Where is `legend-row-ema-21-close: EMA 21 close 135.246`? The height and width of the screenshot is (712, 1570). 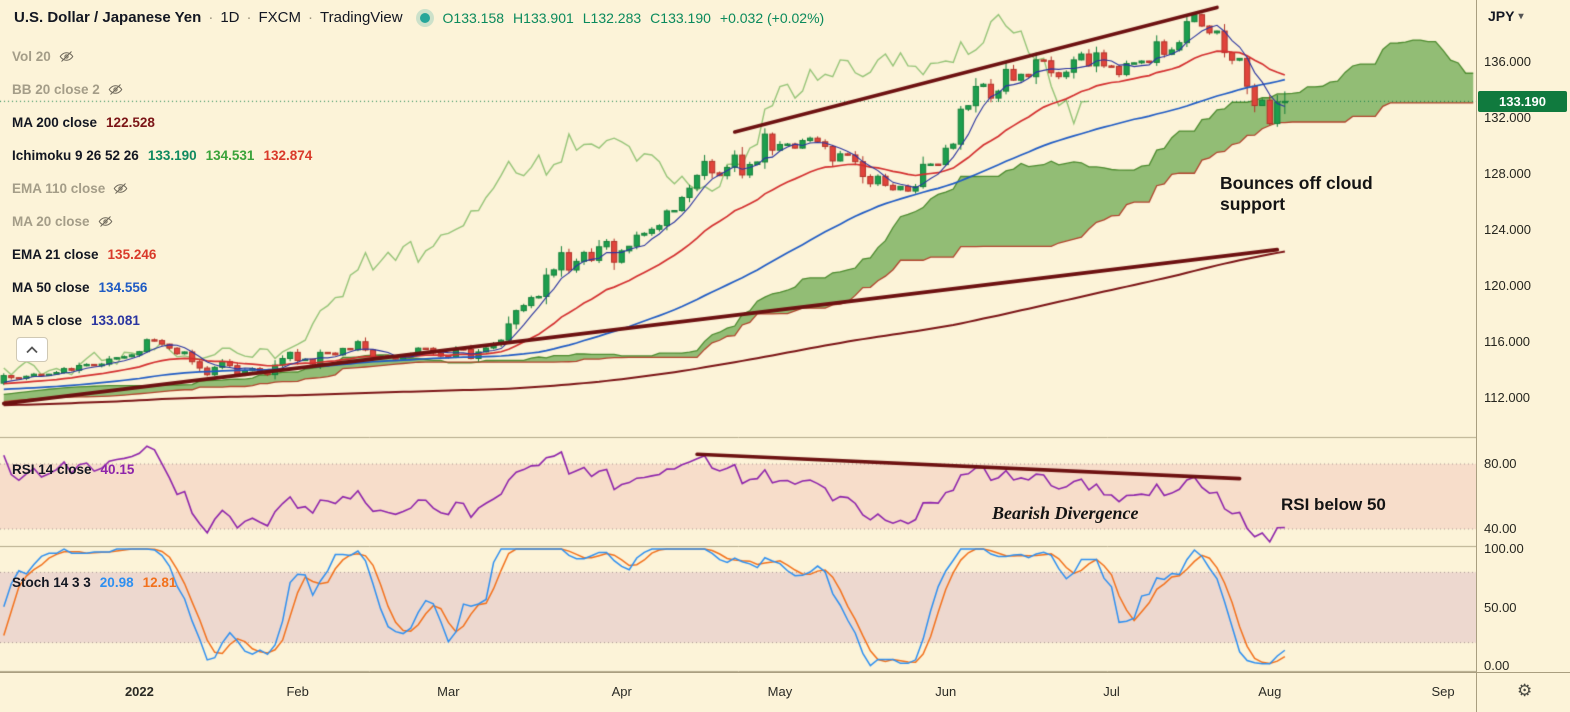 legend-row-ema-21-close: EMA 21 close 135.246 is located at coordinates (162, 254).